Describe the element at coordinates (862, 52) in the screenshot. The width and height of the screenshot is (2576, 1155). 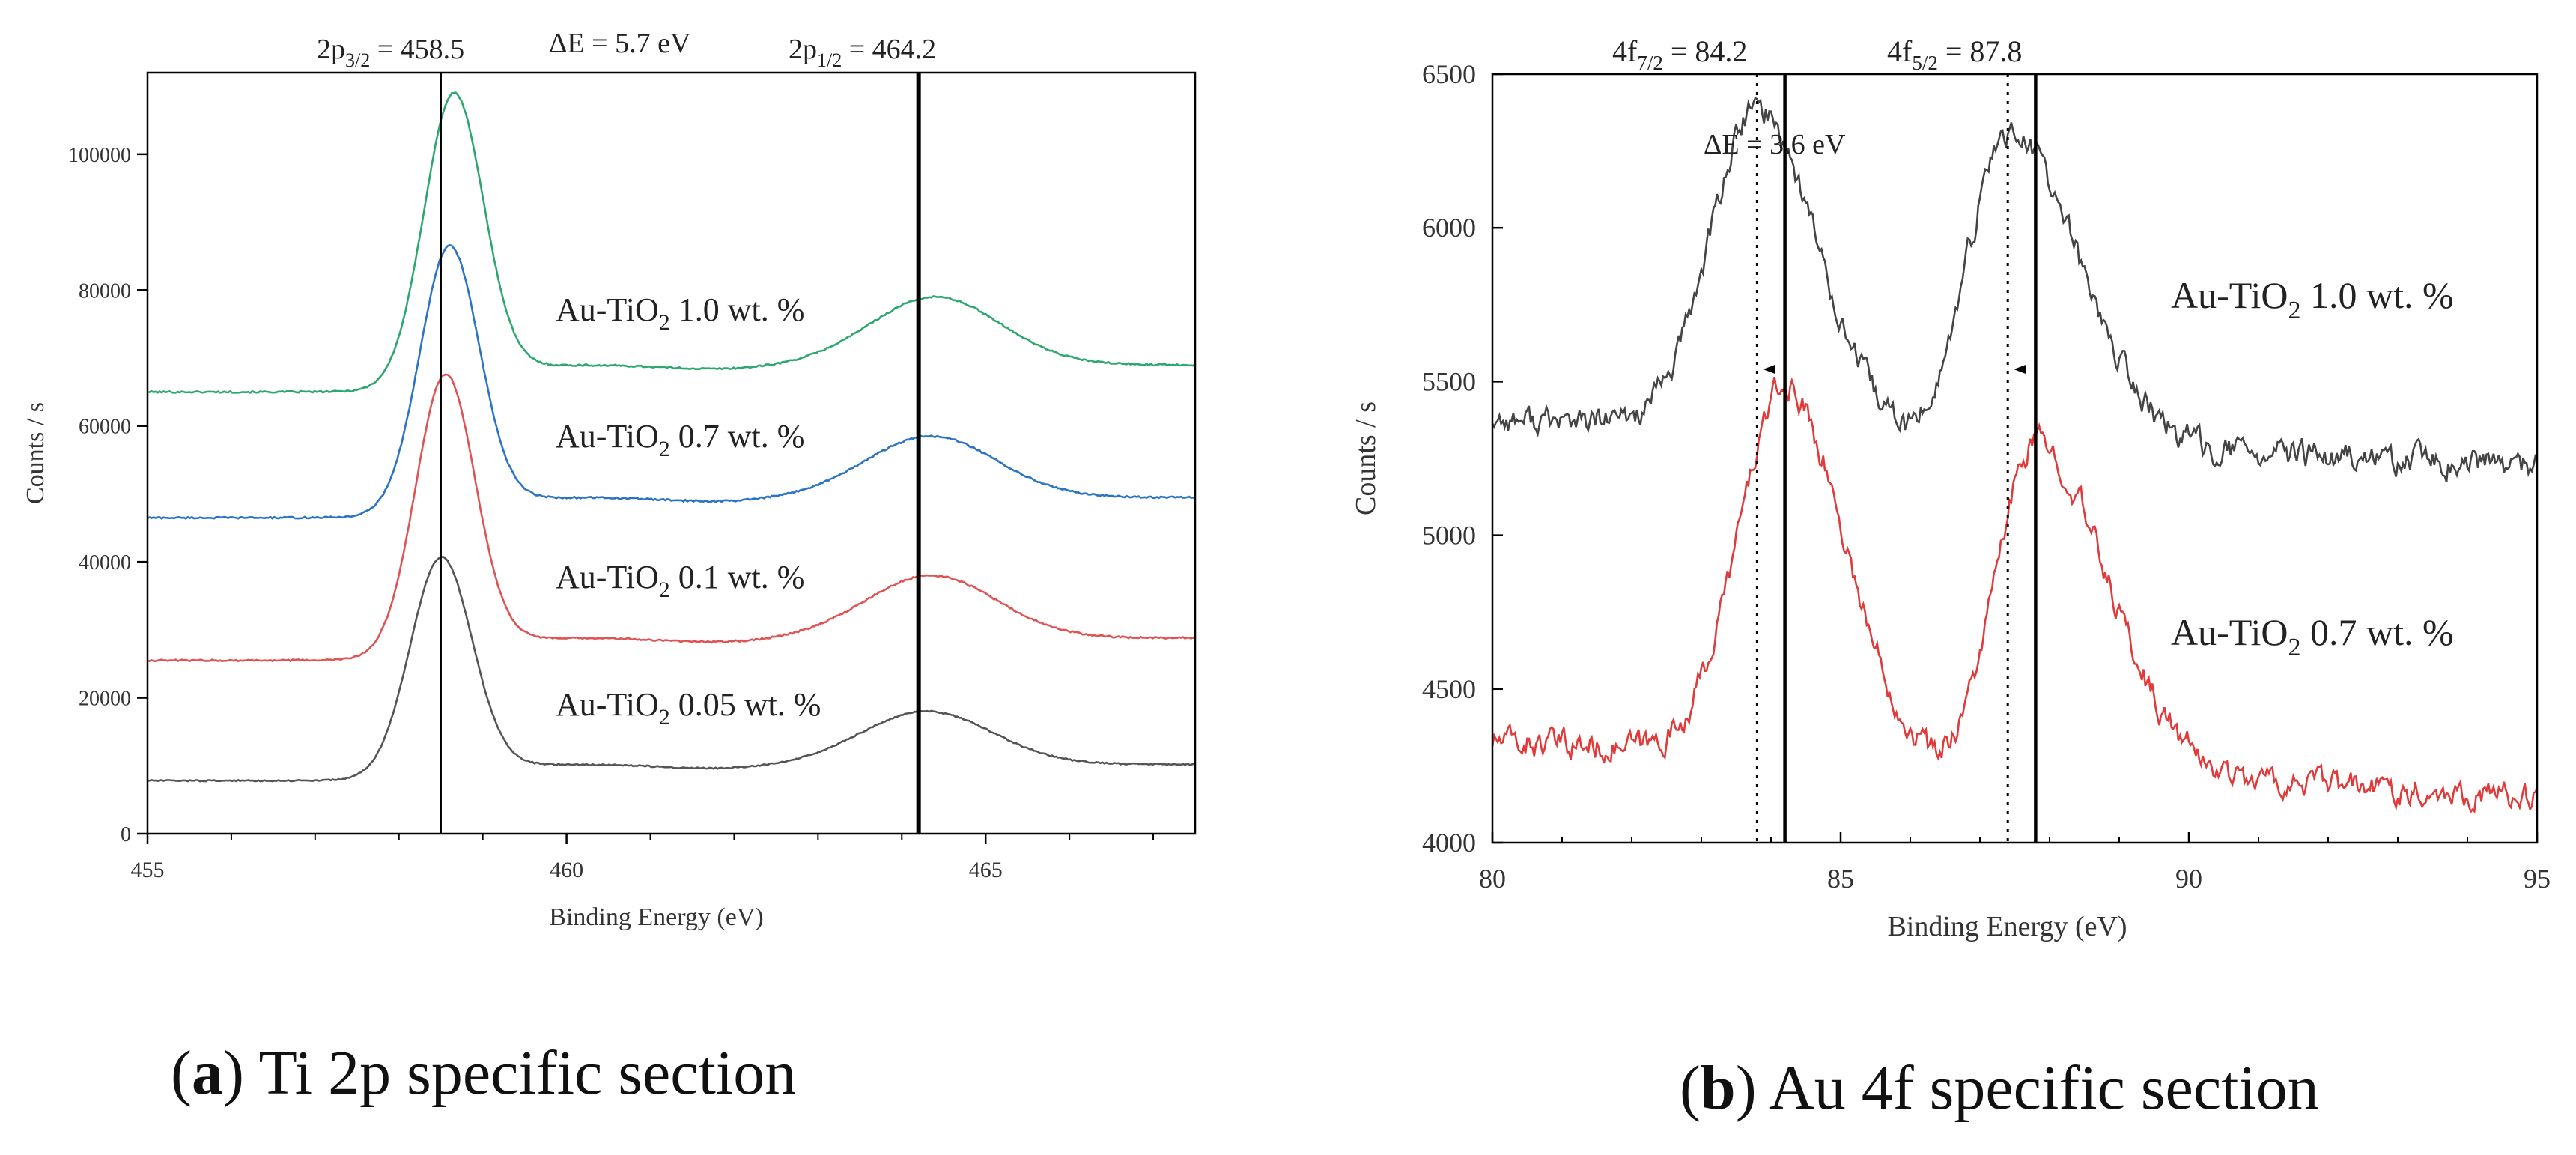
I see `annotation-2p12-a: 2p1/2 = 464.2` at that location.